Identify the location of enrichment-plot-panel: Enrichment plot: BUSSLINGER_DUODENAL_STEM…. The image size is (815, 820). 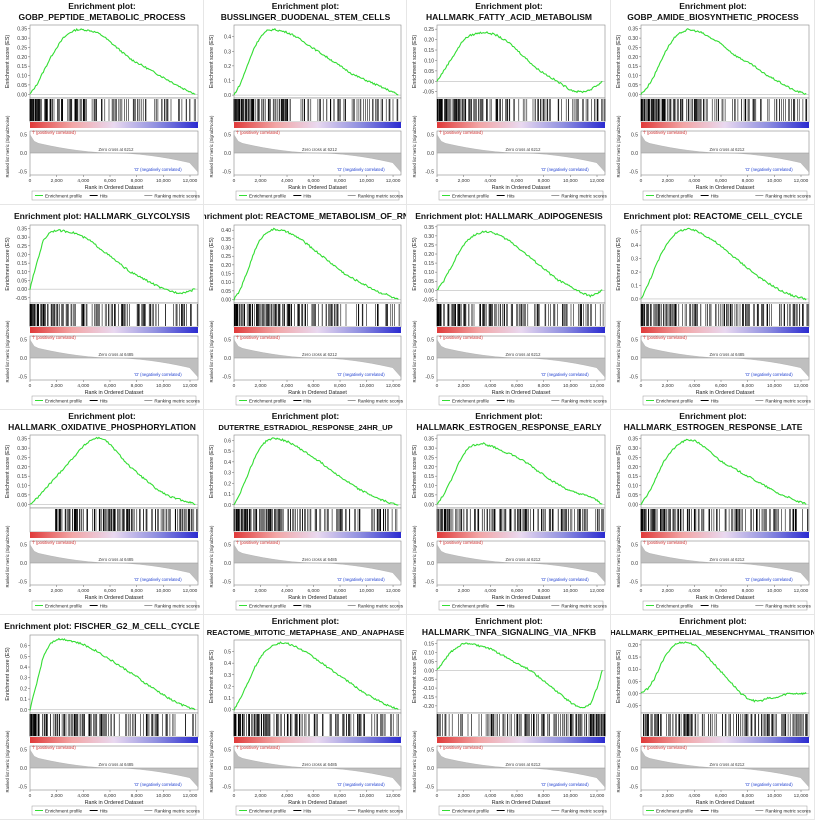
(305, 102).